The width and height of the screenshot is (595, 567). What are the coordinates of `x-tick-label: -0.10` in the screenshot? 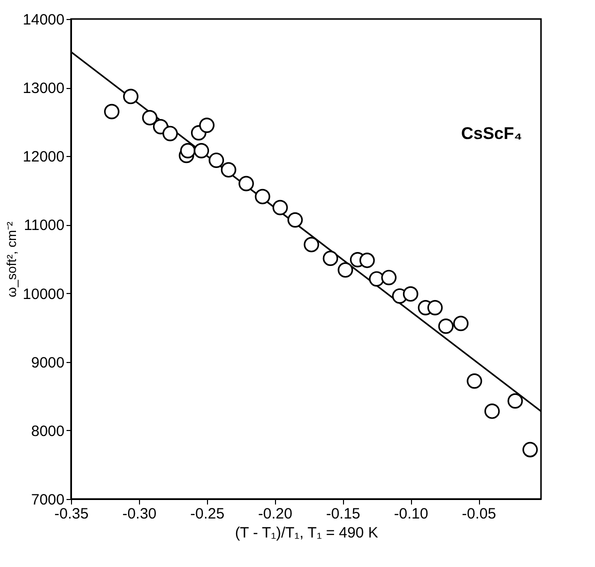 It's located at (411, 514).